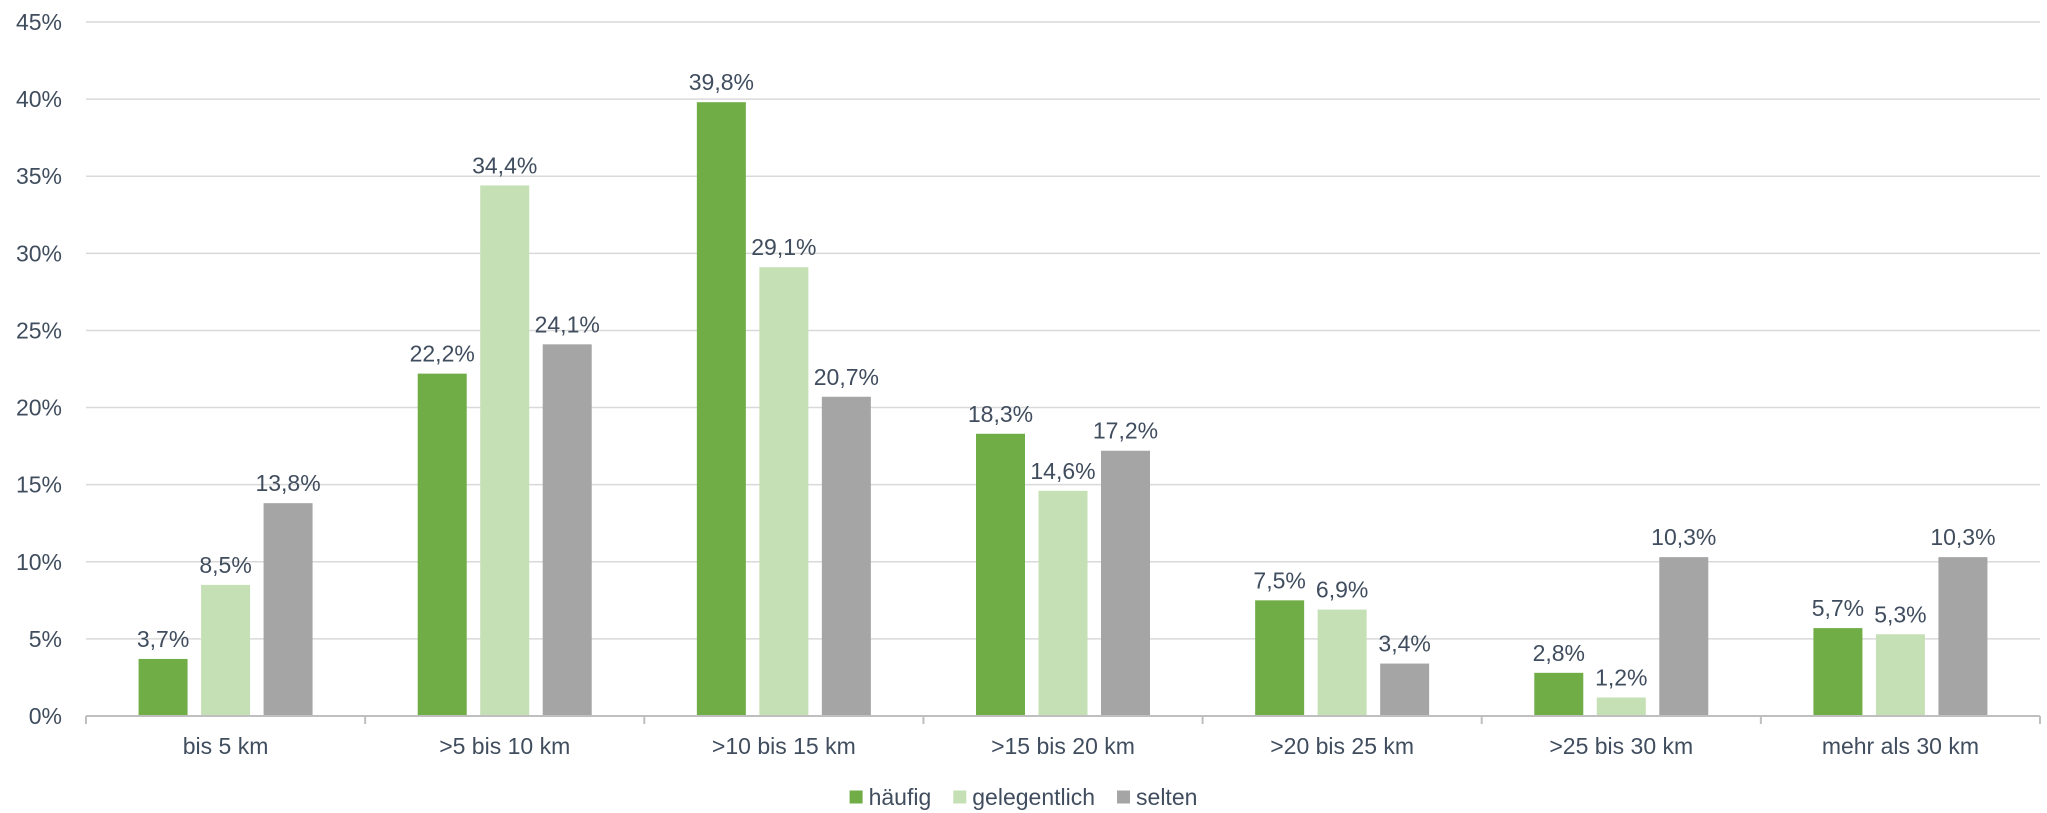 The height and width of the screenshot is (813, 2047). What do you see at coordinates (1166, 797) in the screenshot?
I see `legend-label: selten` at bounding box center [1166, 797].